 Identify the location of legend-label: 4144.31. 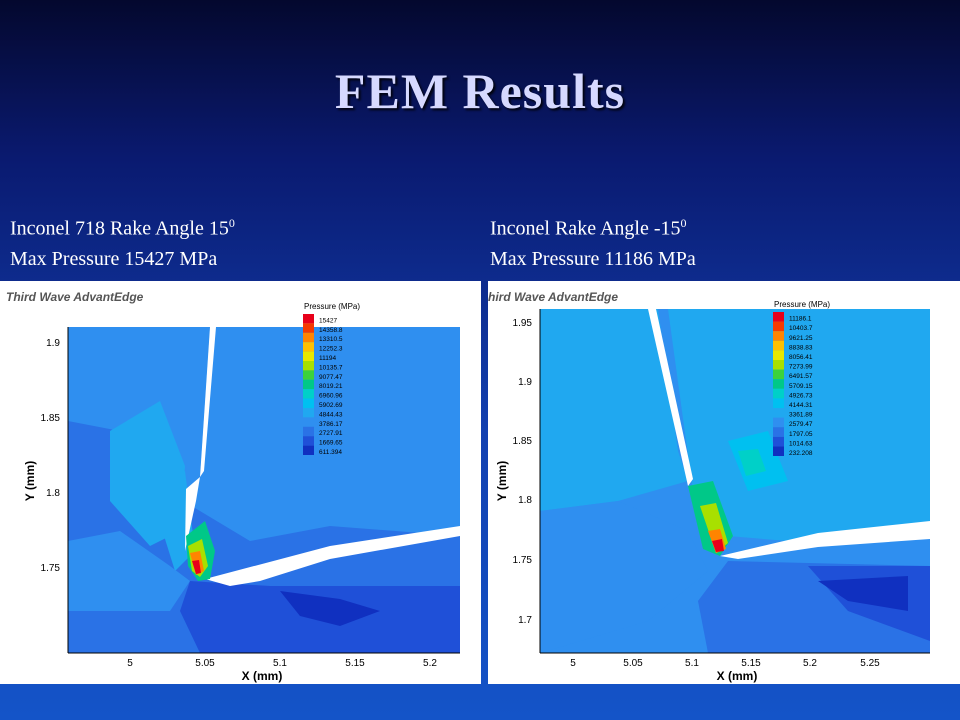
(801, 405).